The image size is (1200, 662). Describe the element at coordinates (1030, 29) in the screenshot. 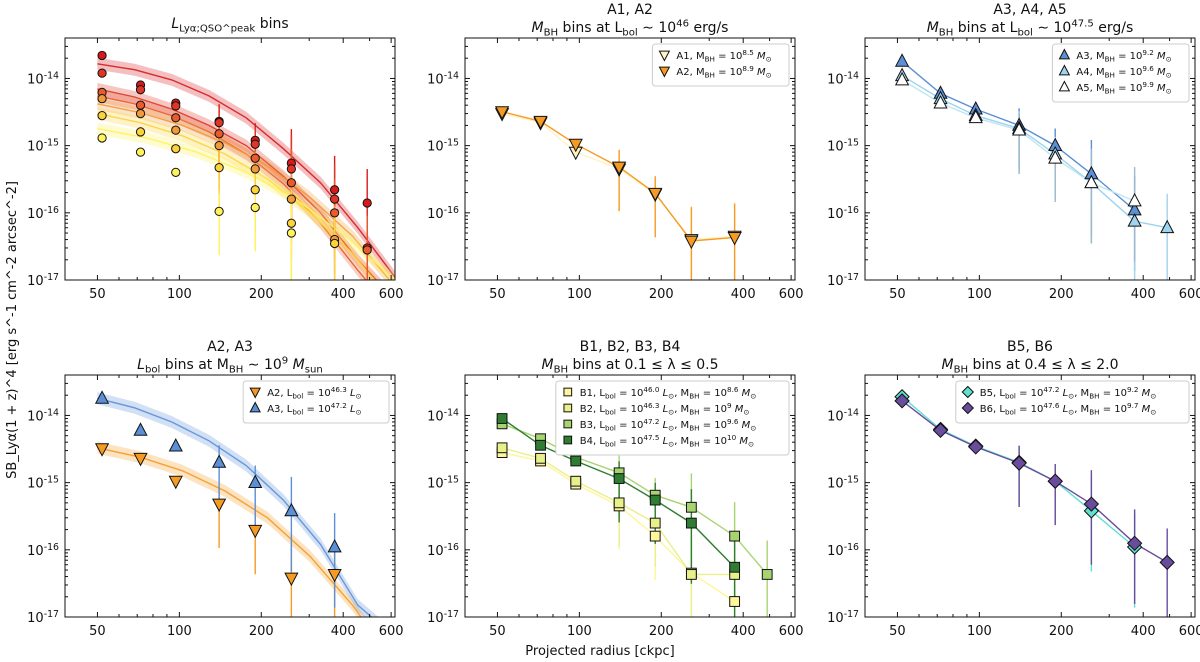

I see `chart-title: MBH bins at Lbol ∼ 1047.5 erg/s` at that location.